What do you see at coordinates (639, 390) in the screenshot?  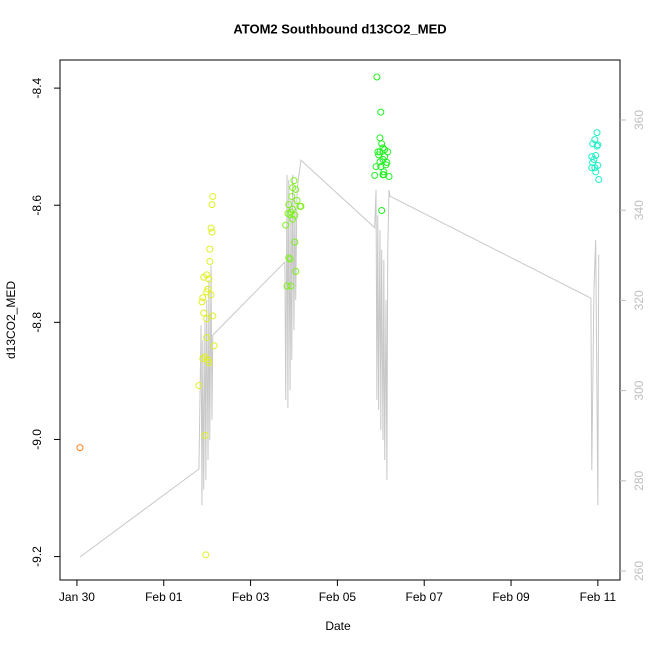 I see `y2-tick-label: 300` at bounding box center [639, 390].